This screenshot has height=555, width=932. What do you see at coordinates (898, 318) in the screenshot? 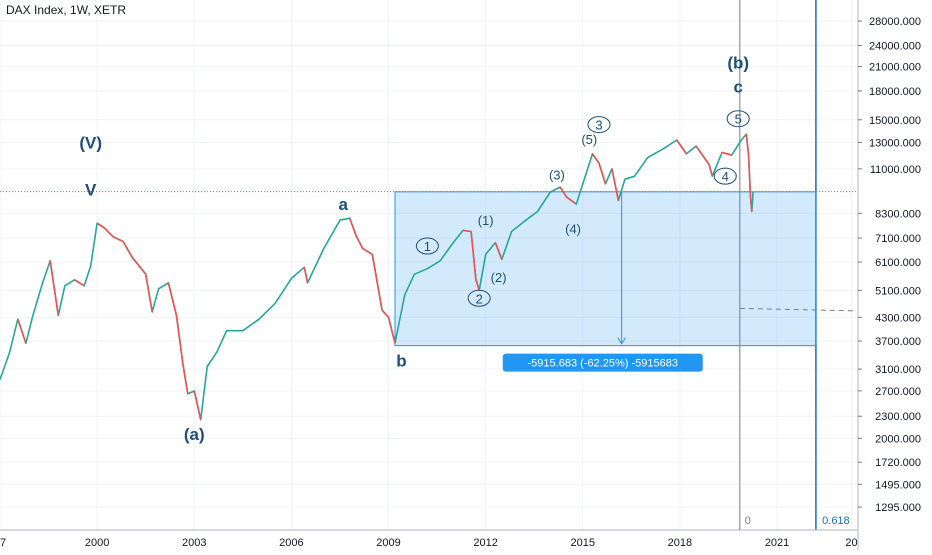
I see `price-tick-label: 4300.000` at bounding box center [898, 318].